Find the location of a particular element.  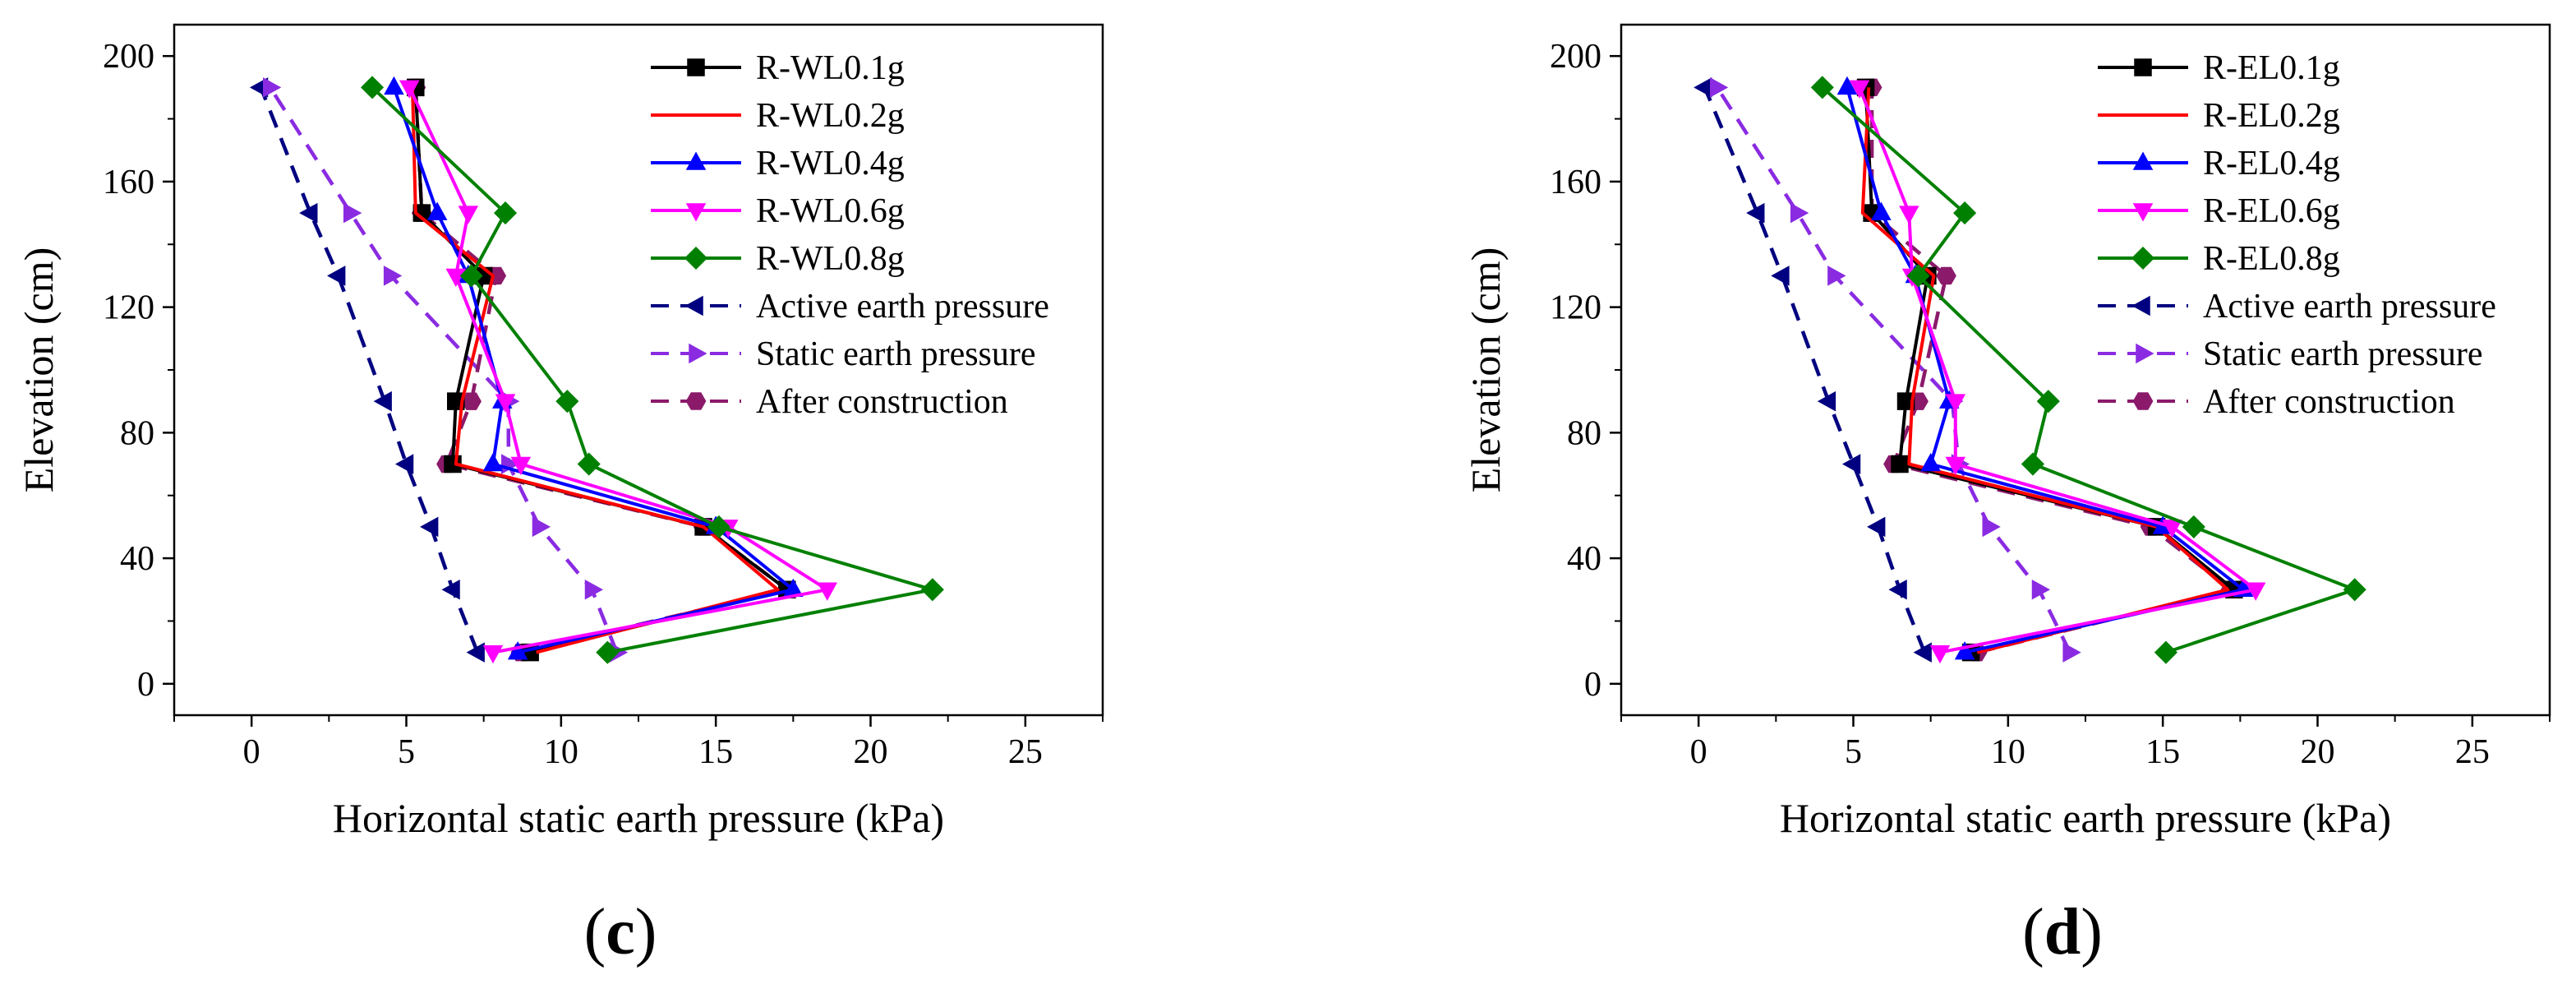

series-r-el0-2g is located at coordinates (2045, 370).